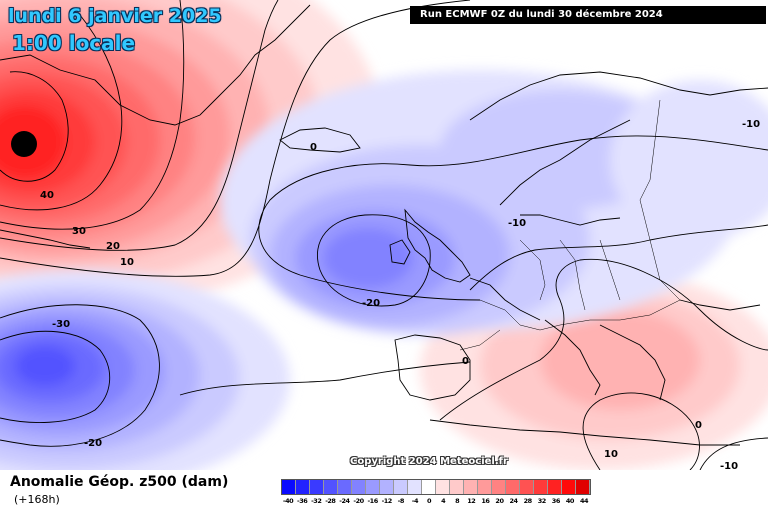  Describe the element at coordinates (330, 501) in the screenshot. I see `legend-label: -28` at that location.